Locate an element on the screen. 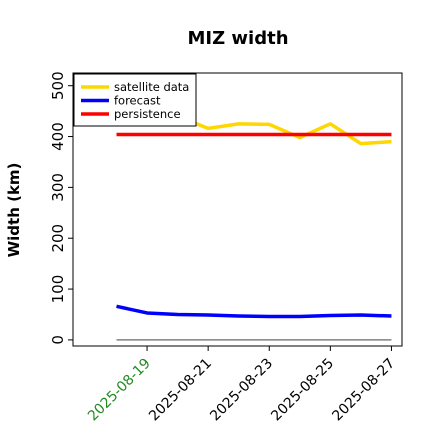 This screenshot has width=440, height=440. x-tick-label: 2025-08-25 is located at coordinates (302, 390).